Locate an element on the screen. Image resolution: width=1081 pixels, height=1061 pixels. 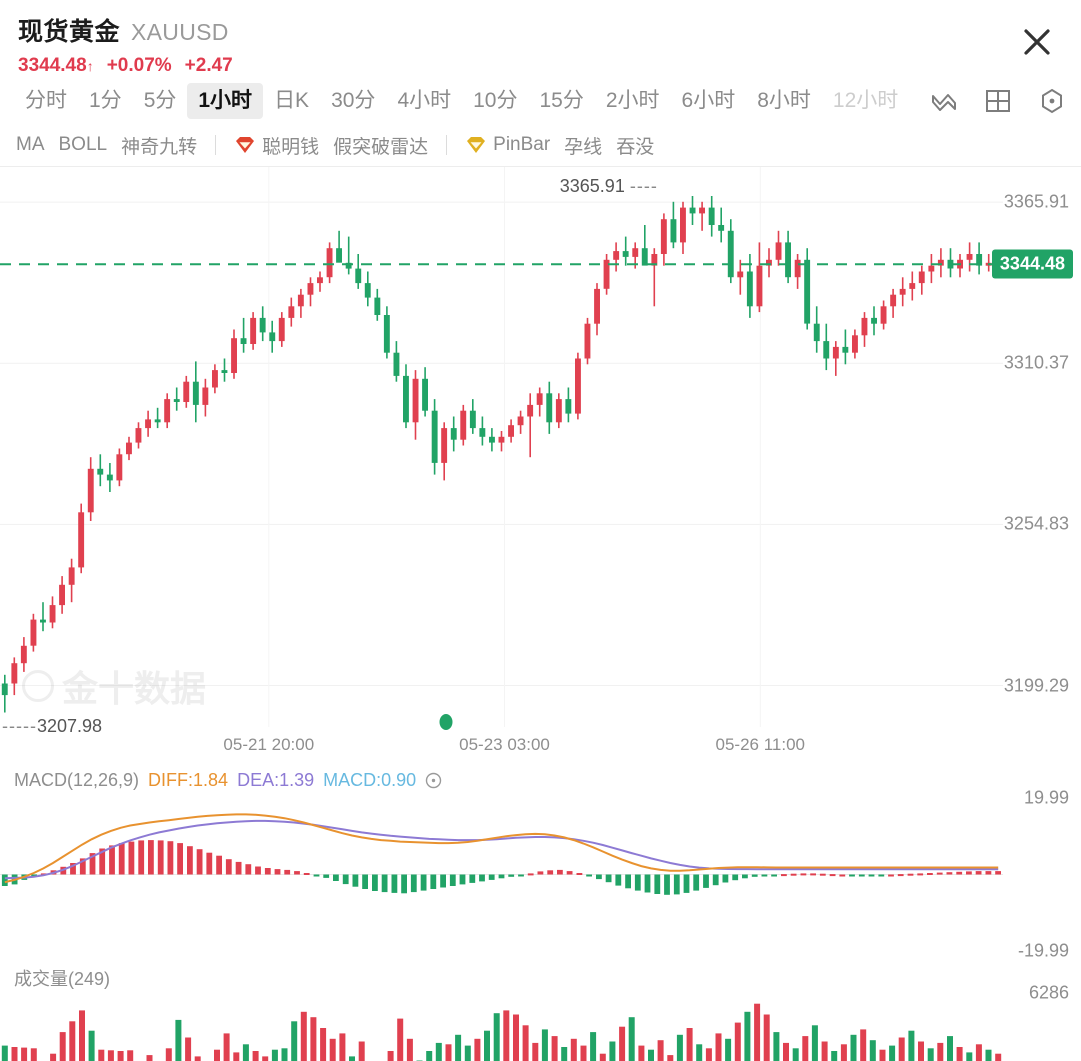
volume-title: 成交量(249) is located at coordinates (62, 979).